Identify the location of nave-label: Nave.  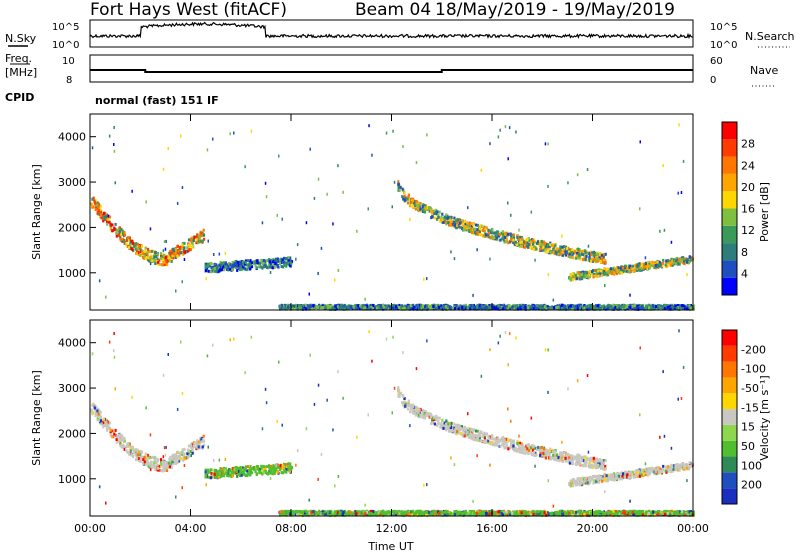
(764, 70).